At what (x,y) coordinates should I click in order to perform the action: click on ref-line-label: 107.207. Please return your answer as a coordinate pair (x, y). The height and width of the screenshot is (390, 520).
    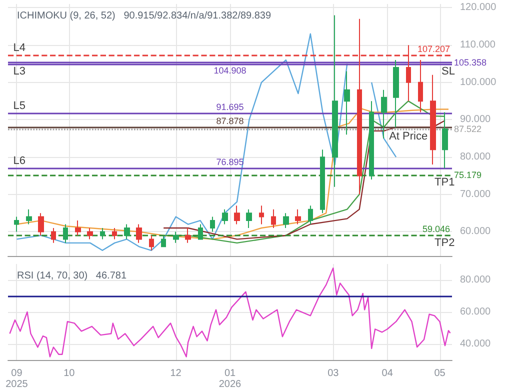
    Looking at the image, I should click on (433, 49).